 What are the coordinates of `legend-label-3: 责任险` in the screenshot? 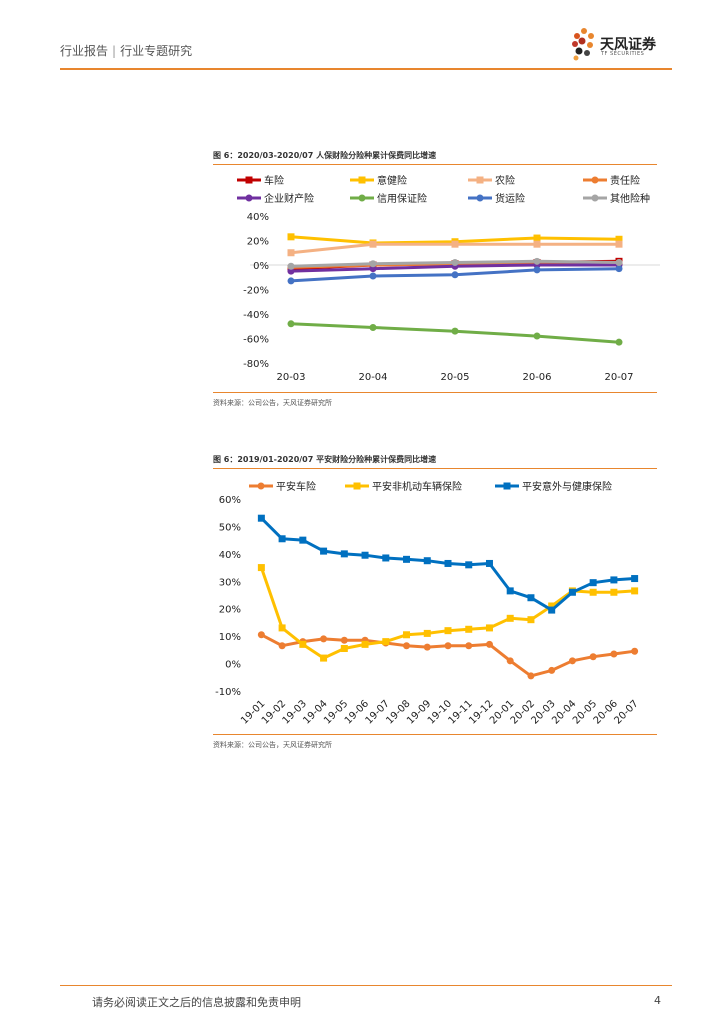 It's located at (625, 180).